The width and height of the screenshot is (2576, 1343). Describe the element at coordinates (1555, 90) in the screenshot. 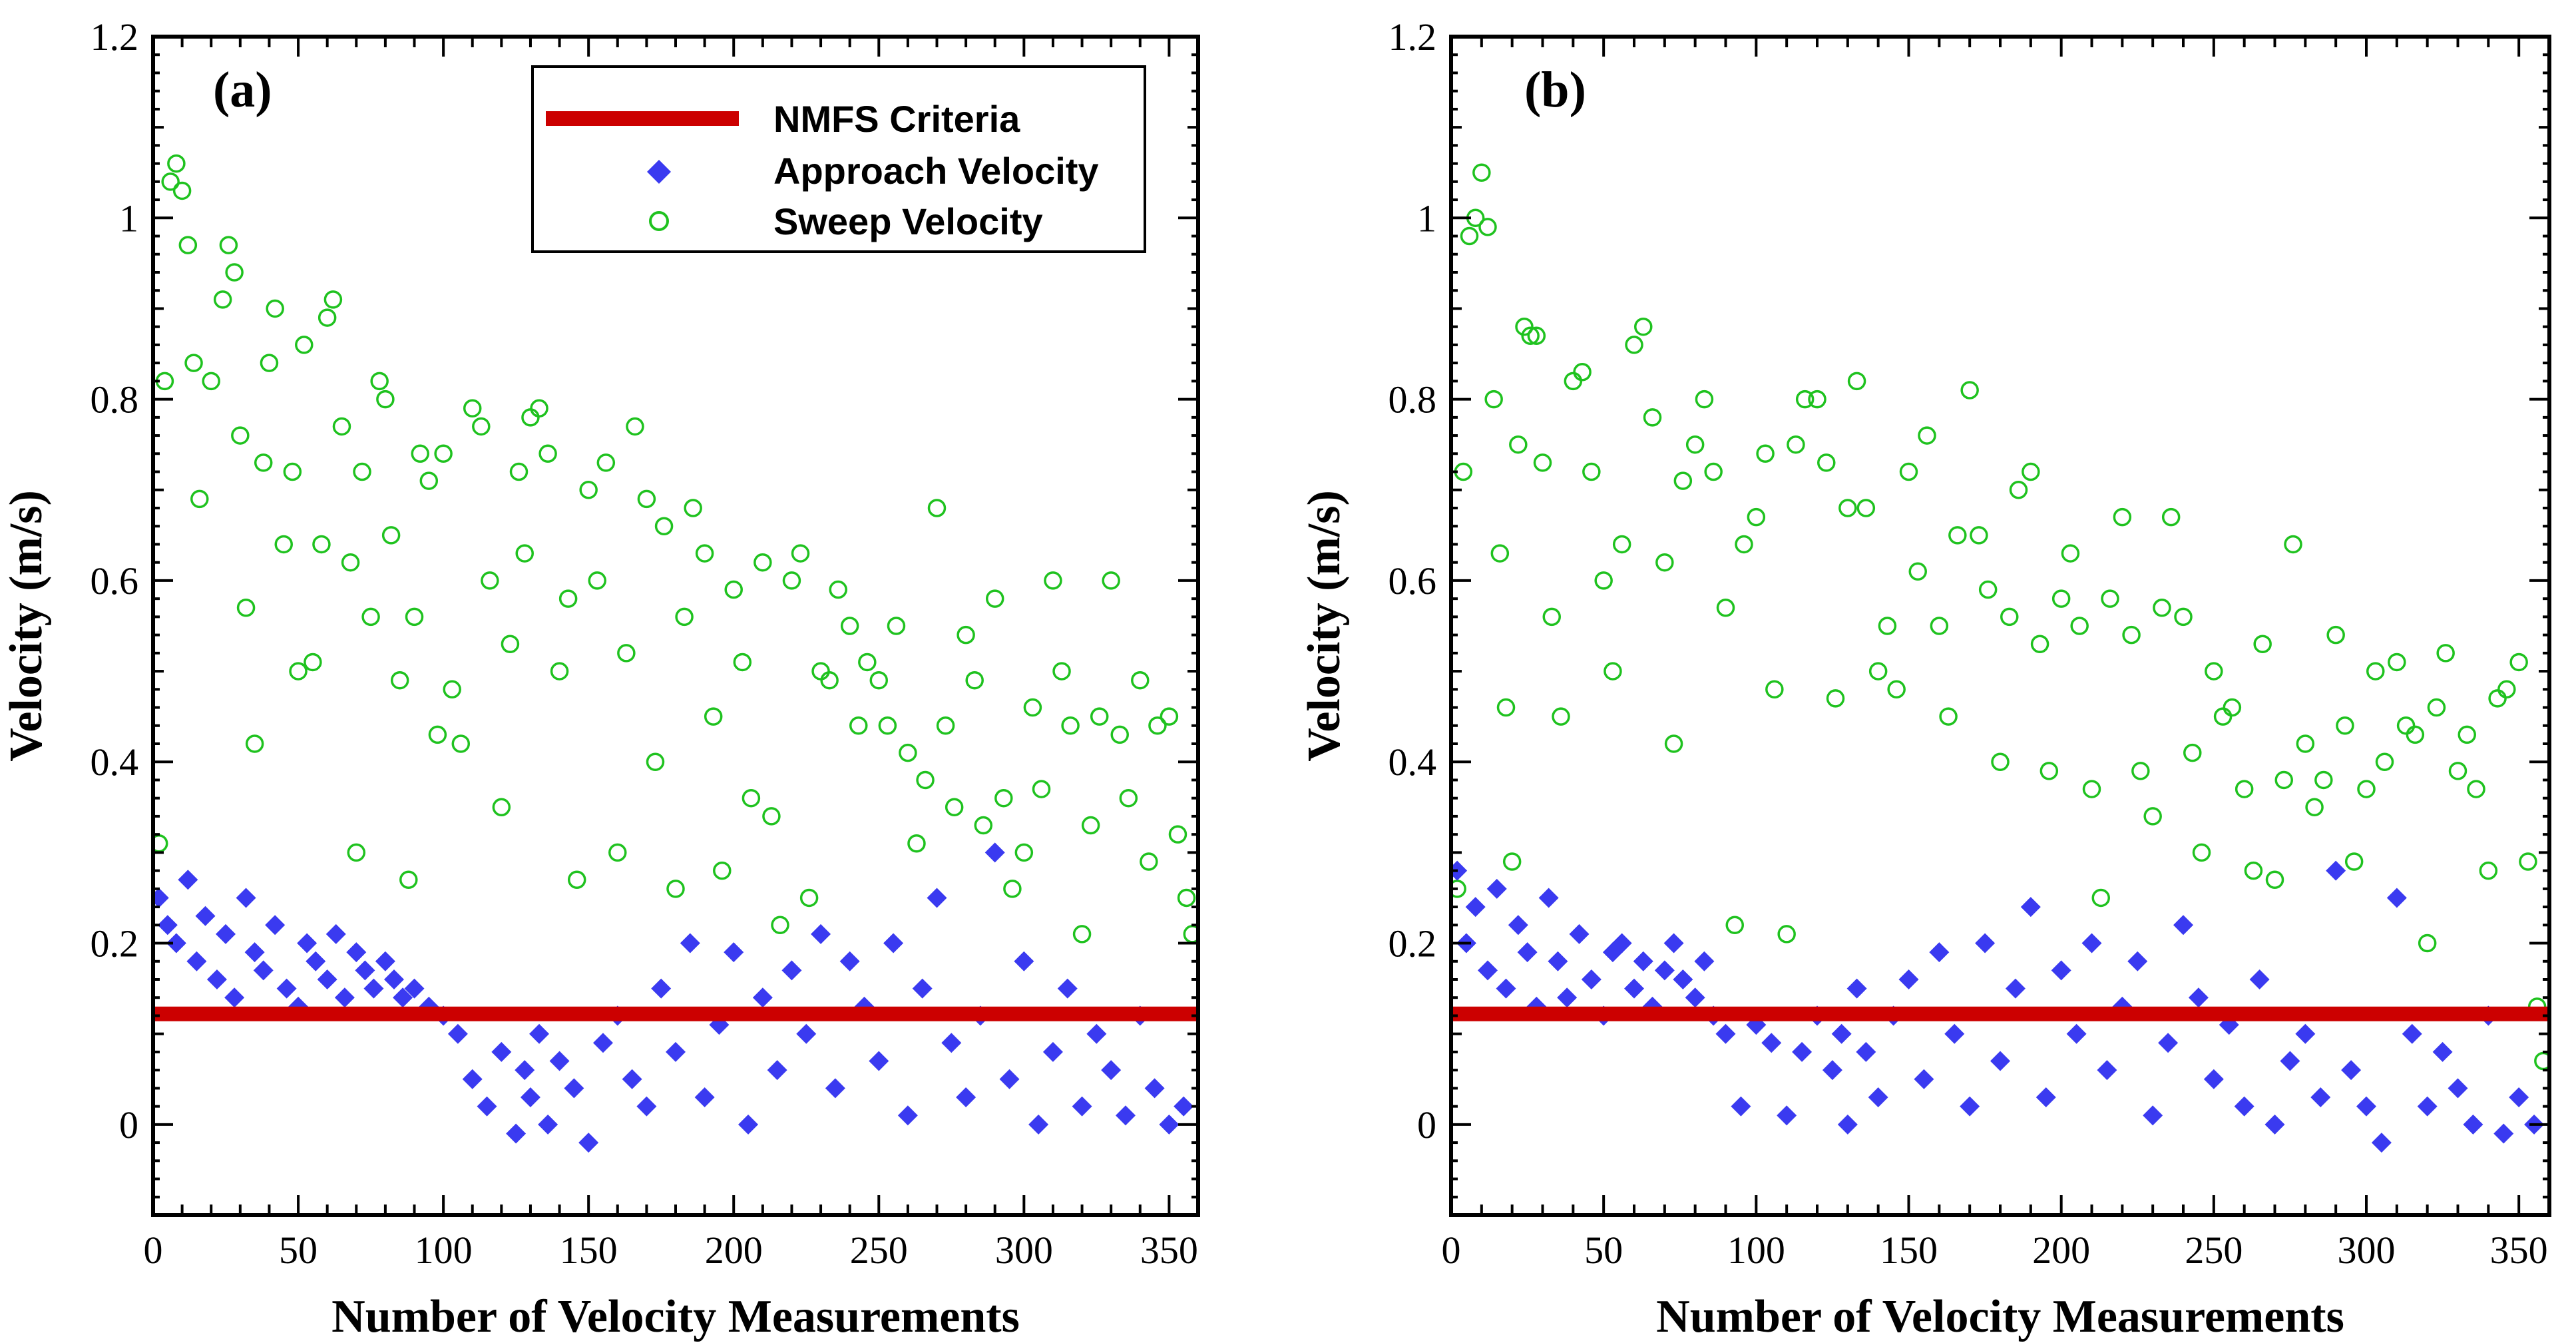

I see `panel-b-label: (b)` at that location.